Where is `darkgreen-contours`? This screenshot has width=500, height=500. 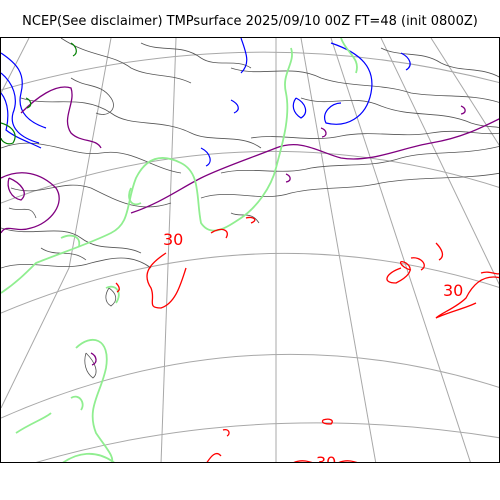 darkgreen-contours is located at coordinates (39, 93).